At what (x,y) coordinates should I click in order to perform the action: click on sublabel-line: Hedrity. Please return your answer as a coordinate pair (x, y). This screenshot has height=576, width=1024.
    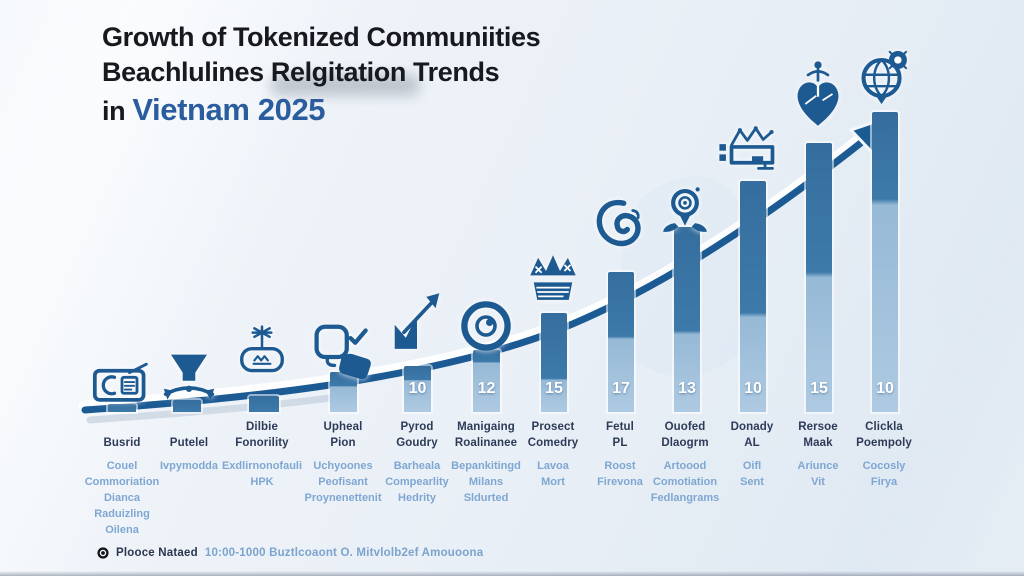
    Looking at the image, I should click on (417, 498).